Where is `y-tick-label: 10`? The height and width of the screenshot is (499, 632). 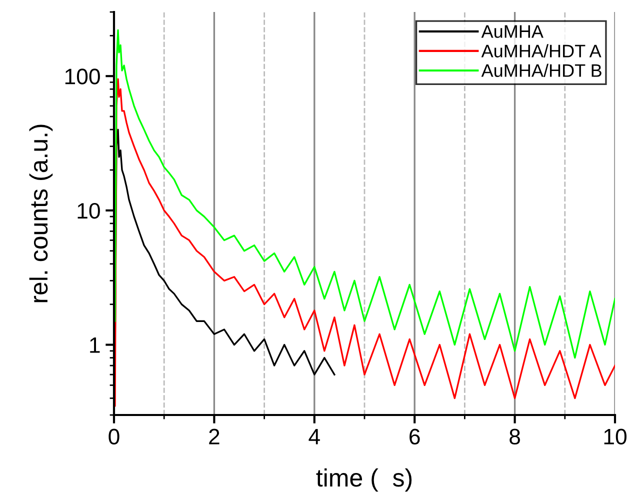 y-tick-label: 10 is located at coordinates (89, 210).